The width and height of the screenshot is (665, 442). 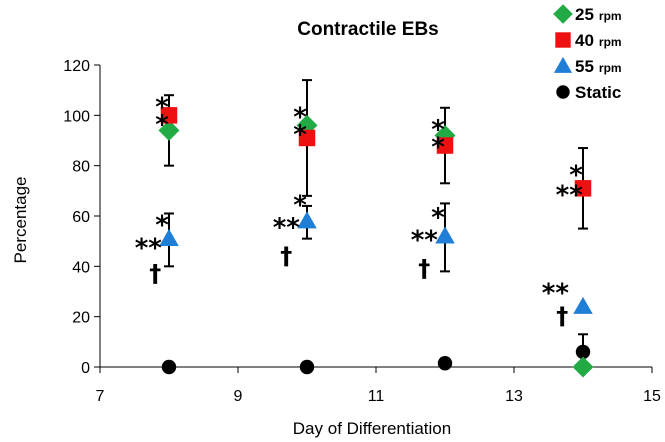 I want to click on x-tick-label: 11, so click(x=376, y=396).